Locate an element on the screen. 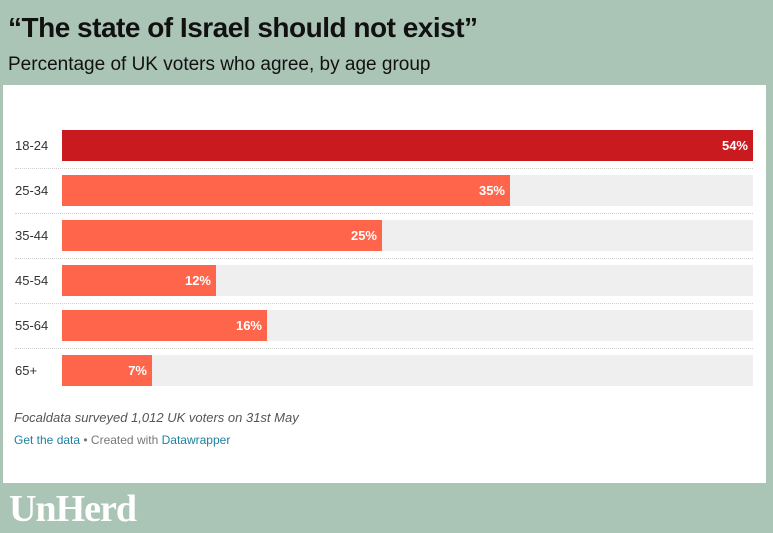 This screenshot has height=533, width=773. unherd-logo: UnHerd is located at coordinates (73, 509).